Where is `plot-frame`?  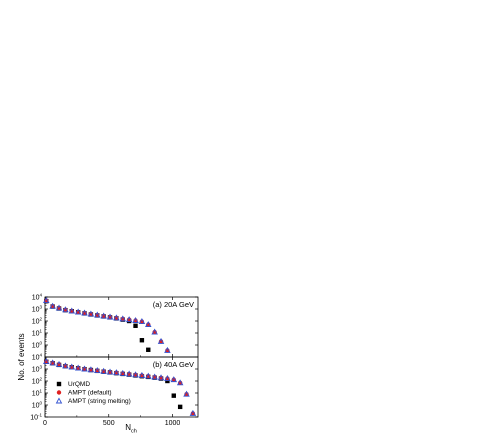
plot-frame is located at coordinates (121, 387).